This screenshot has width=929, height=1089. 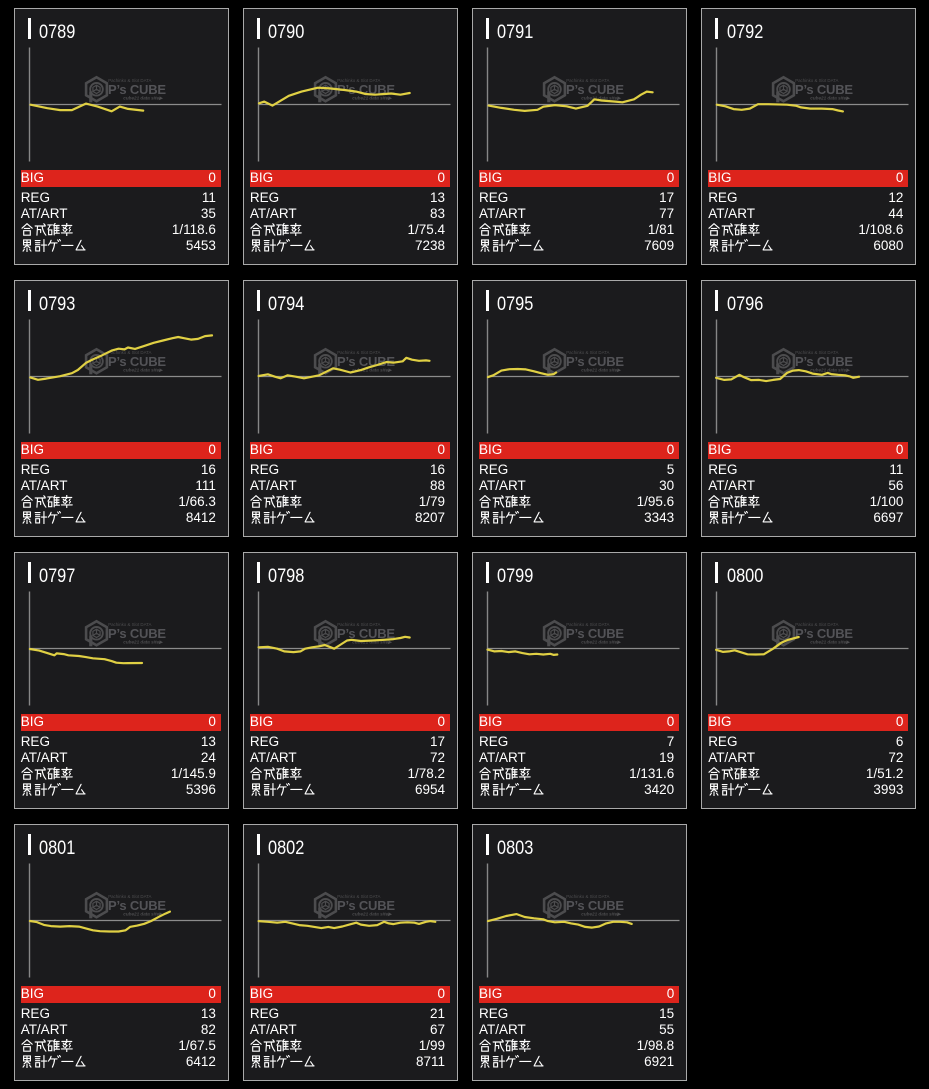 What do you see at coordinates (137, 89) in the screenshot?
I see `svg-text: P’s CUBE` at bounding box center [137, 89].